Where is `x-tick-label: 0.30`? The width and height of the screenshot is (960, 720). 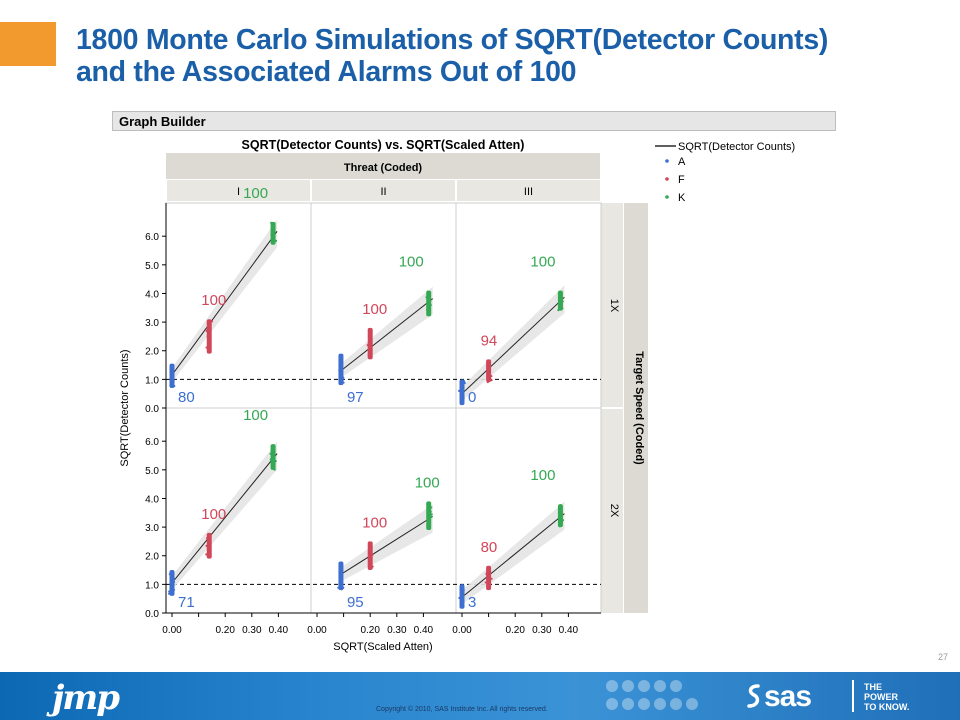
x-tick-label: 0.30 is located at coordinates (542, 630).